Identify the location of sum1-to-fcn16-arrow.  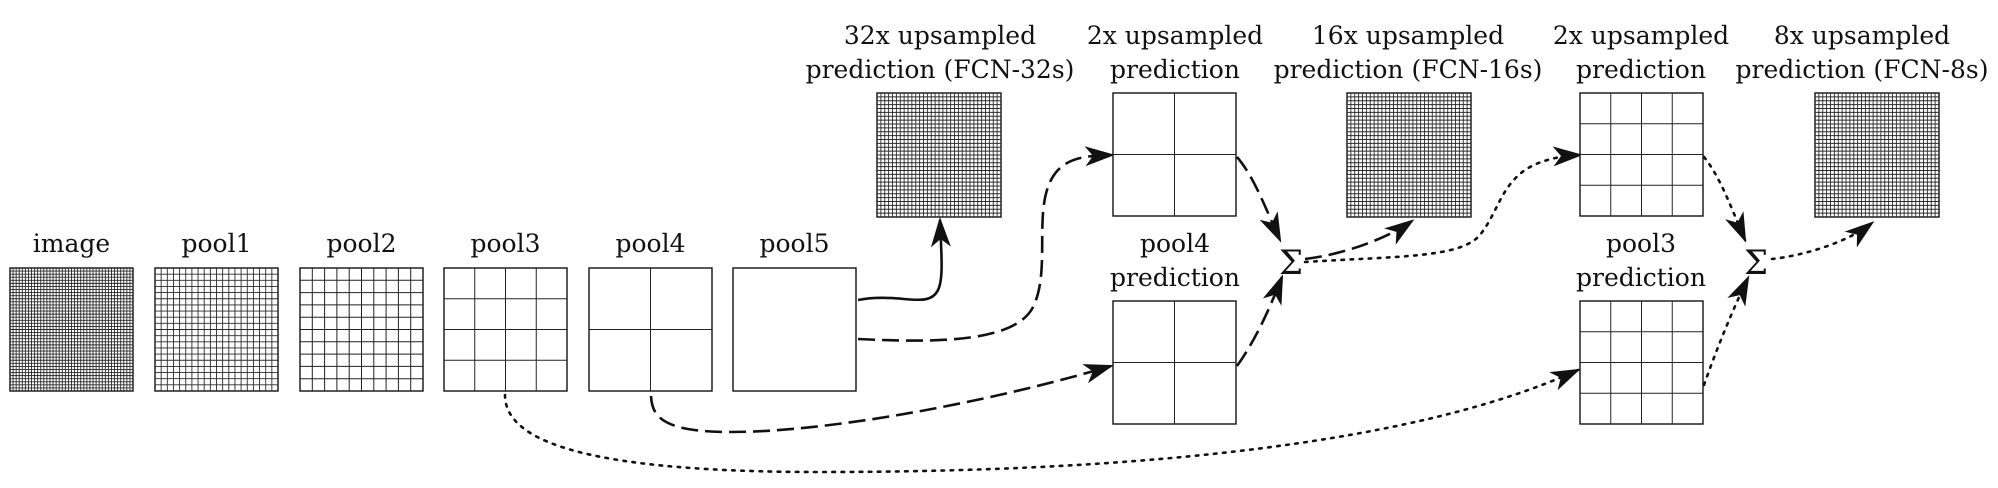
(1359, 240).